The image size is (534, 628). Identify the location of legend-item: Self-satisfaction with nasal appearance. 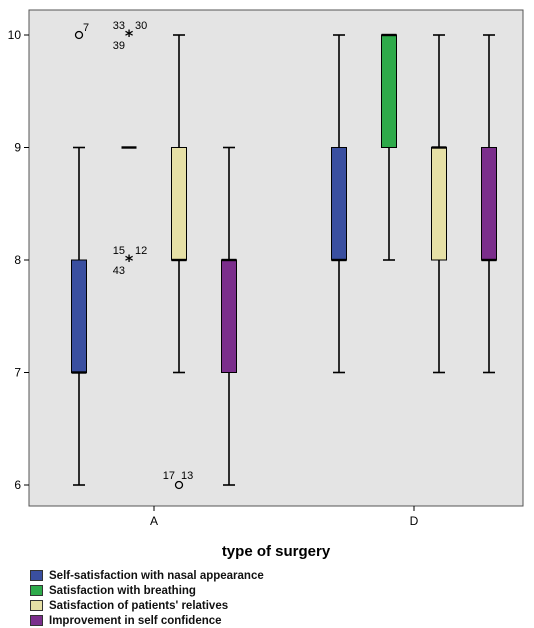
(147, 575).